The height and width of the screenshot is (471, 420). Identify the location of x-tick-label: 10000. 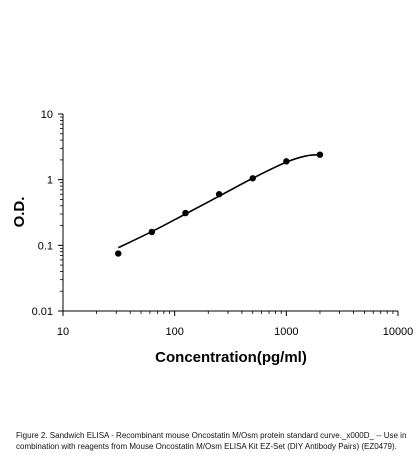
(398, 332).